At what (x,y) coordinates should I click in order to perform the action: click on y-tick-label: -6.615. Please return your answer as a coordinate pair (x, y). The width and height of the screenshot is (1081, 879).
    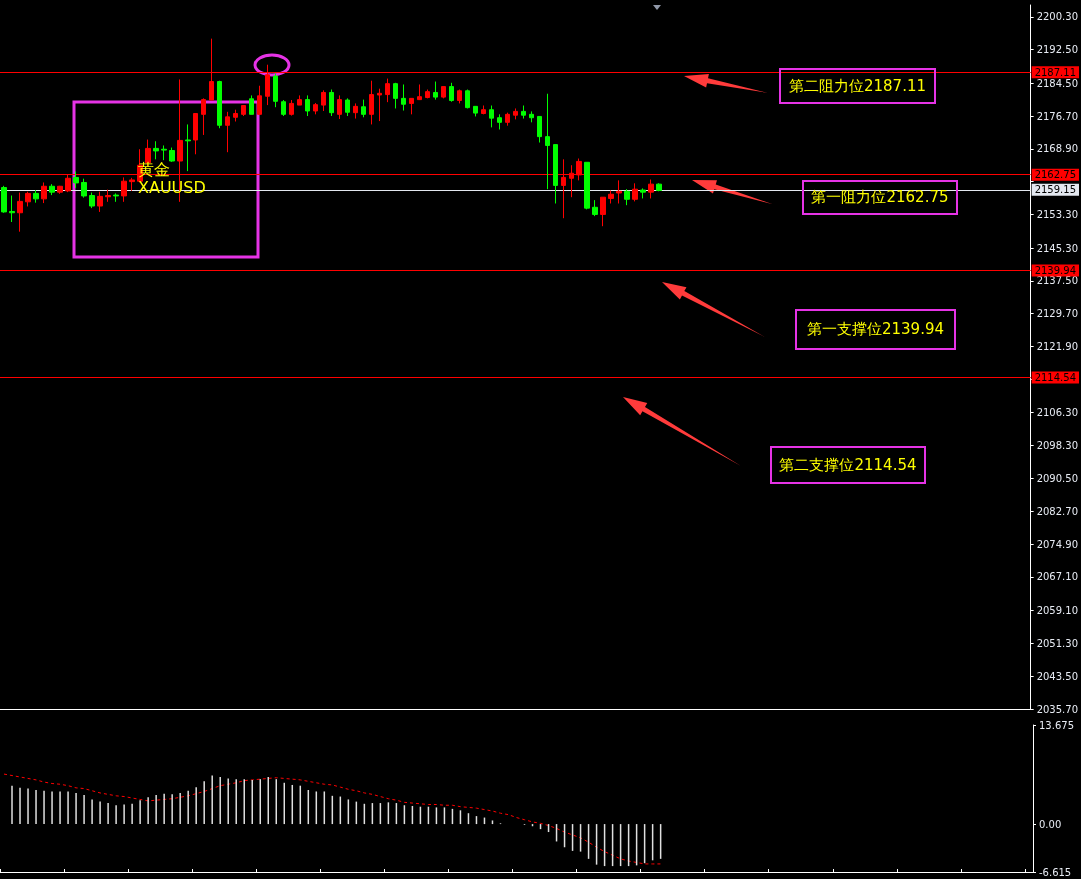
    Looking at the image, I should click on (1055, 872).